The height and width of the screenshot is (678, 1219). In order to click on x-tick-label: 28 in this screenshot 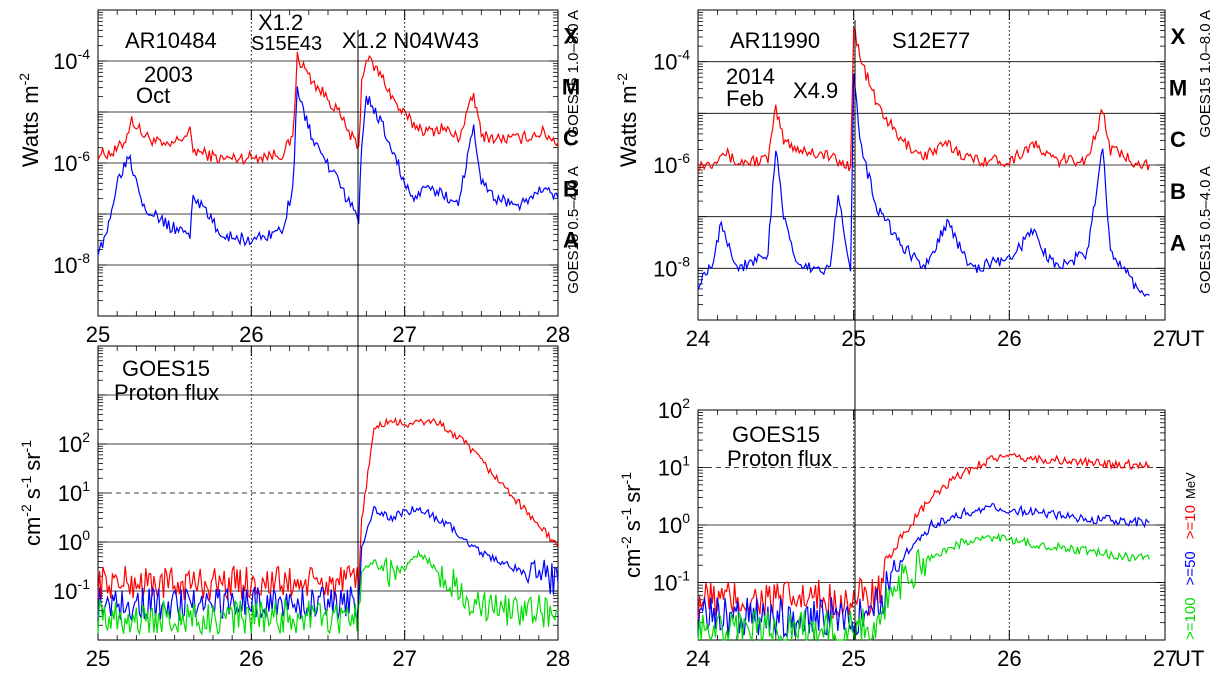, I will do `click(558, 334)`.